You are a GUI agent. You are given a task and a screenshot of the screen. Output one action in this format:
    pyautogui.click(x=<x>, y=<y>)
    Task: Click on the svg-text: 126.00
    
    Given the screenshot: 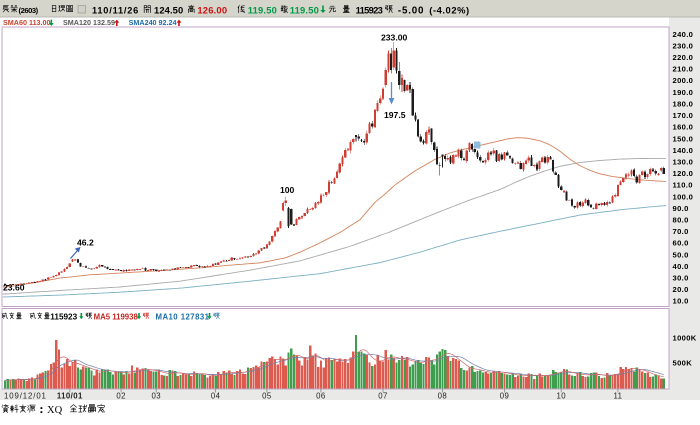 What is the action you would take?
    pyautogui.click(x=212, y=9)
    